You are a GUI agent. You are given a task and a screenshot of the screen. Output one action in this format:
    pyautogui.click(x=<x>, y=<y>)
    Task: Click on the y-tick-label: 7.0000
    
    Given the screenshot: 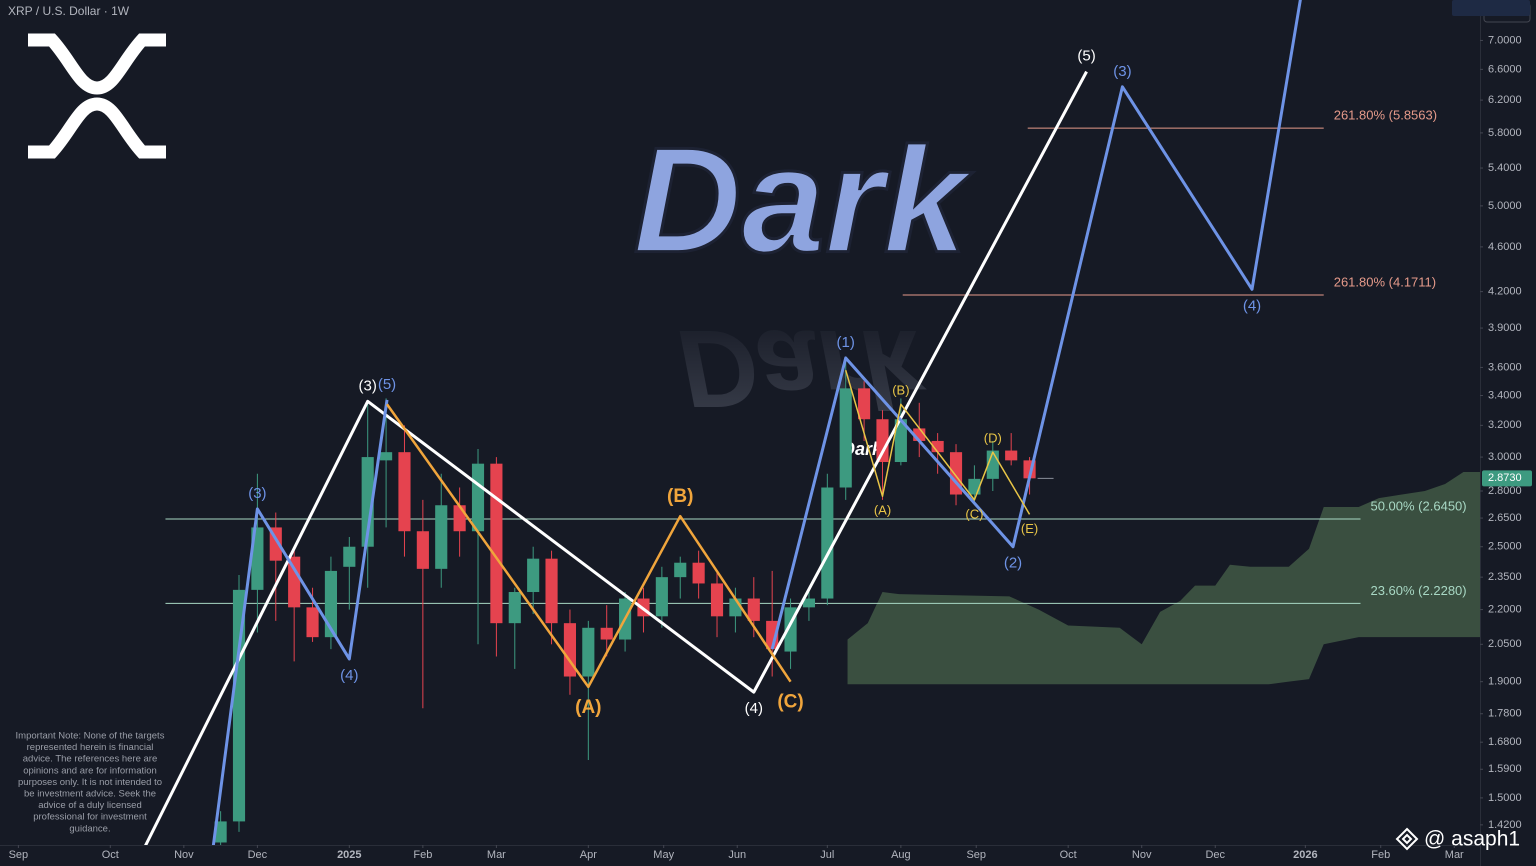 What is the action you would take?
    pyautogui.click(x=1505, y=40)
    